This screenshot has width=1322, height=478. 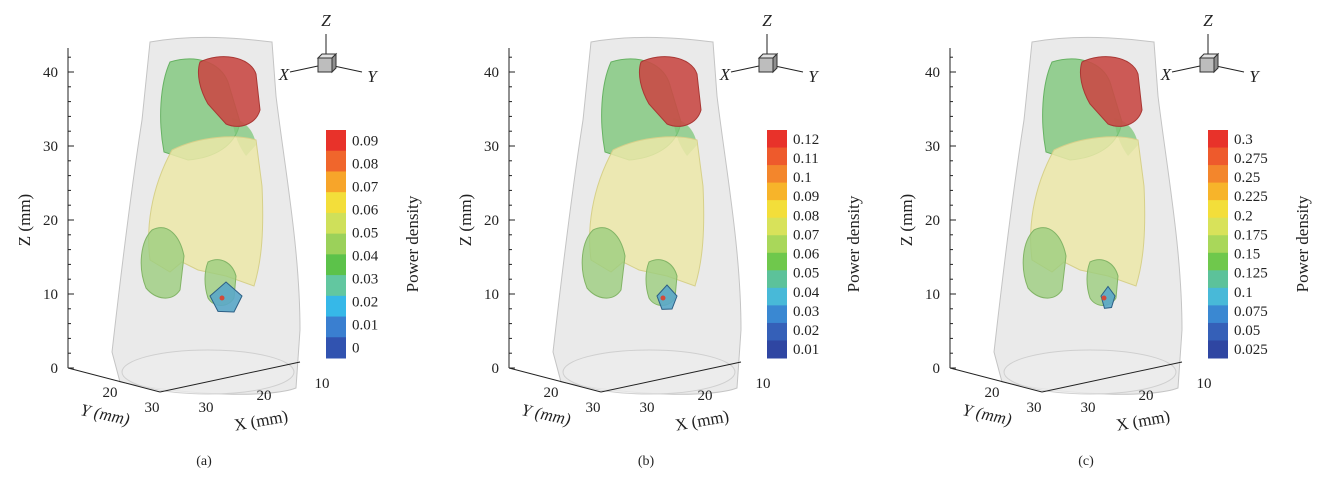 What do you see at coordinates (356, 349) in the screenshot?
I see `colorbar-tick-label: 0` at bounding box center [356, 349].